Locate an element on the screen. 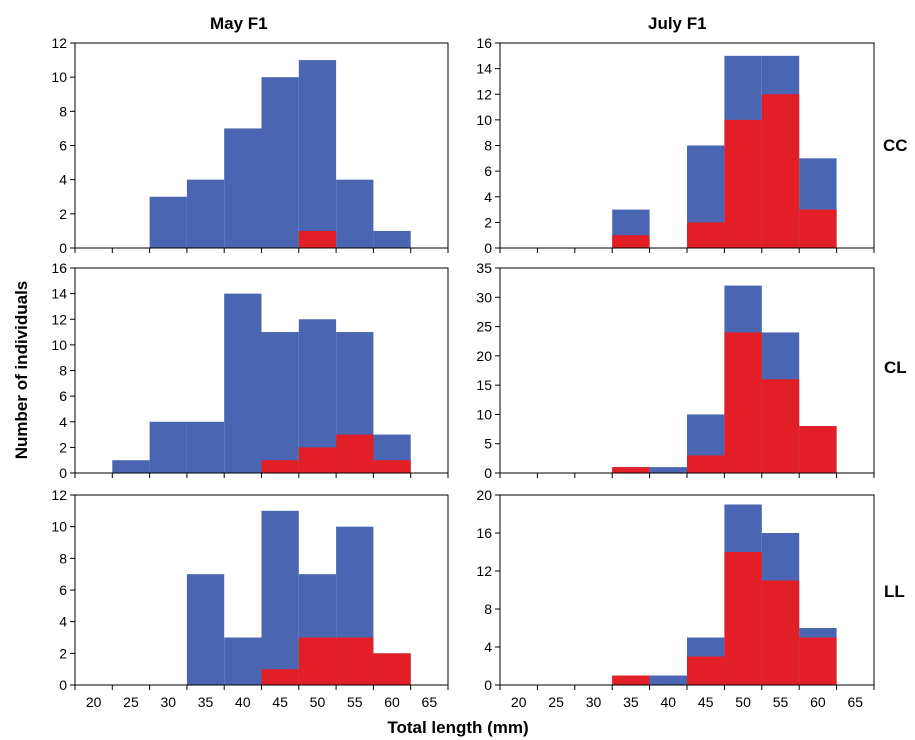  x-axis-label: Total length (mm) is located at coordinates (458, 727).